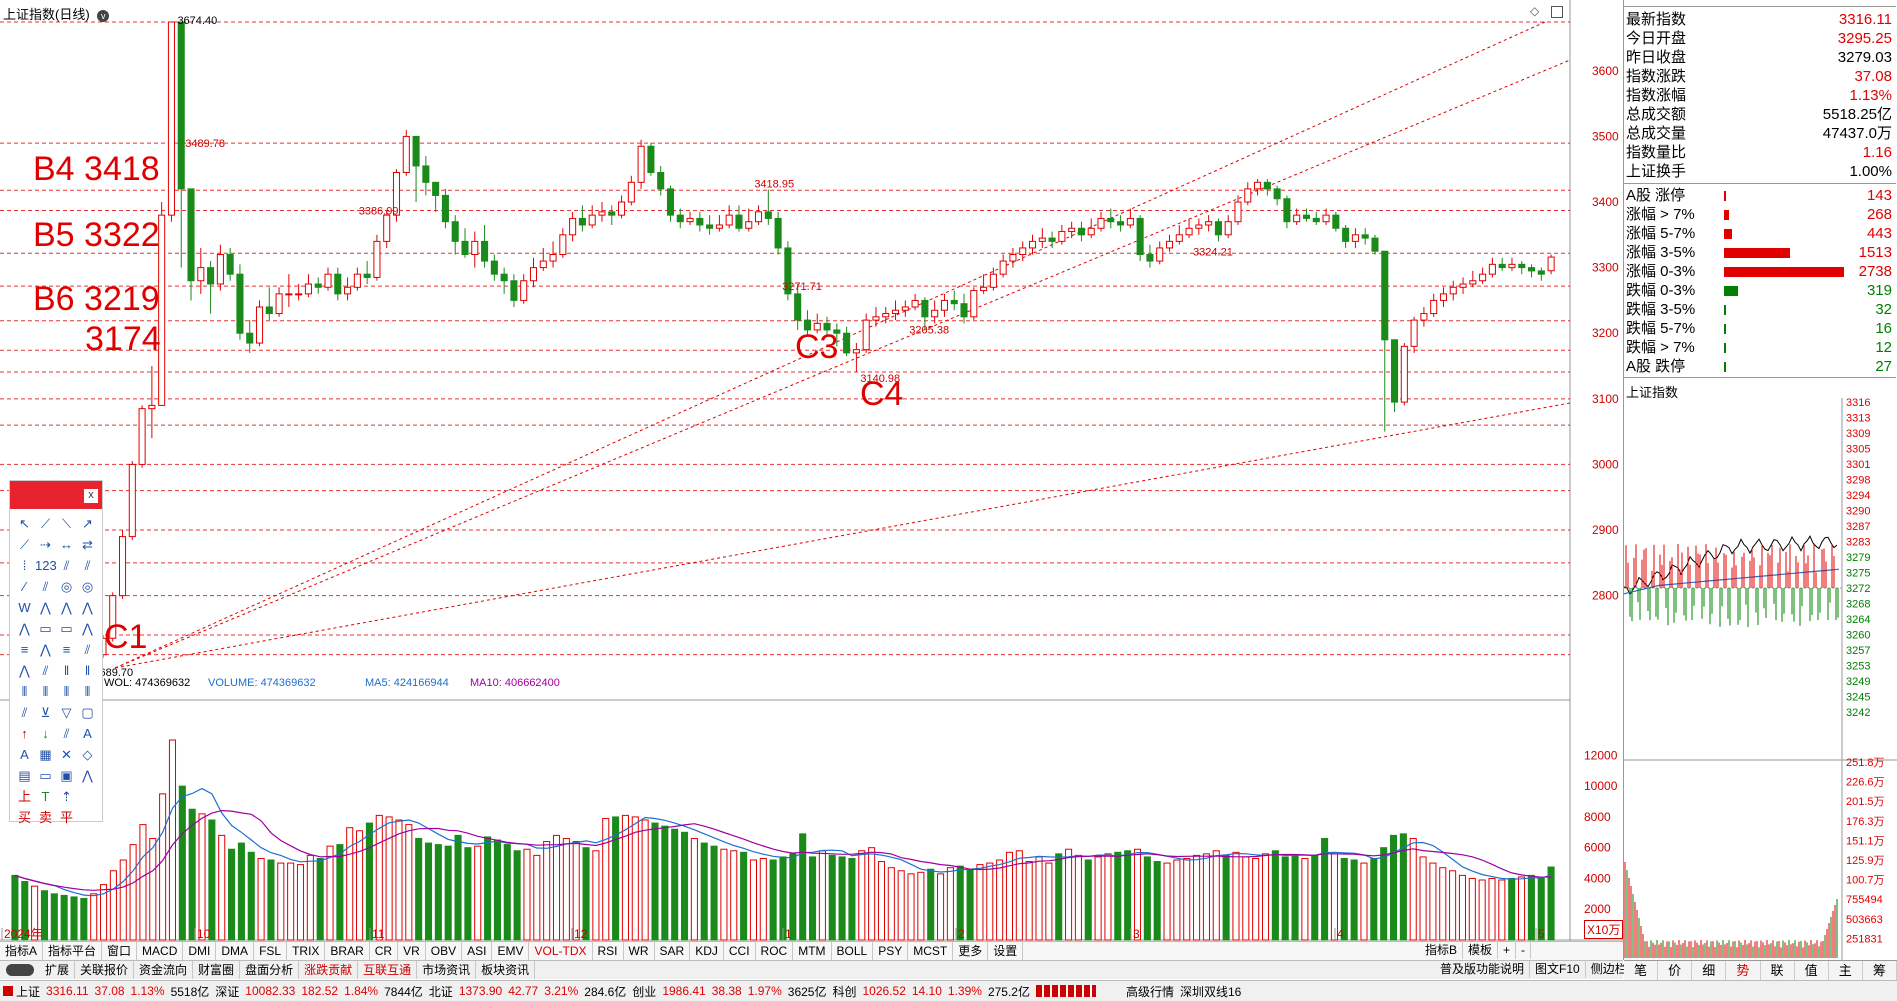 This screenshot has width=1897, height=1001. What do you see at coordinates (306, 951) in the screenshot?
I see `indicator-tab: TRIX` at bounding box center [306, 951].